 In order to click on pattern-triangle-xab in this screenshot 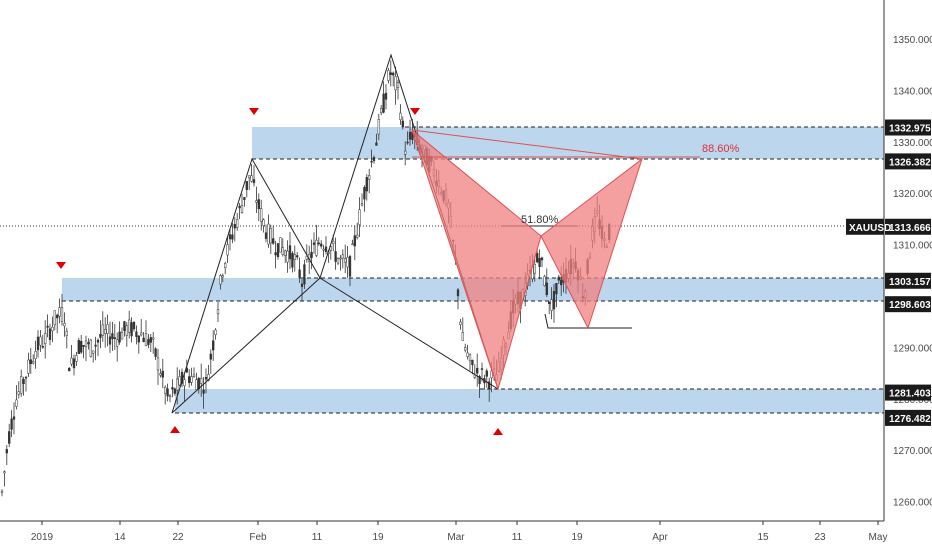, I will do `click(476, 259)`.